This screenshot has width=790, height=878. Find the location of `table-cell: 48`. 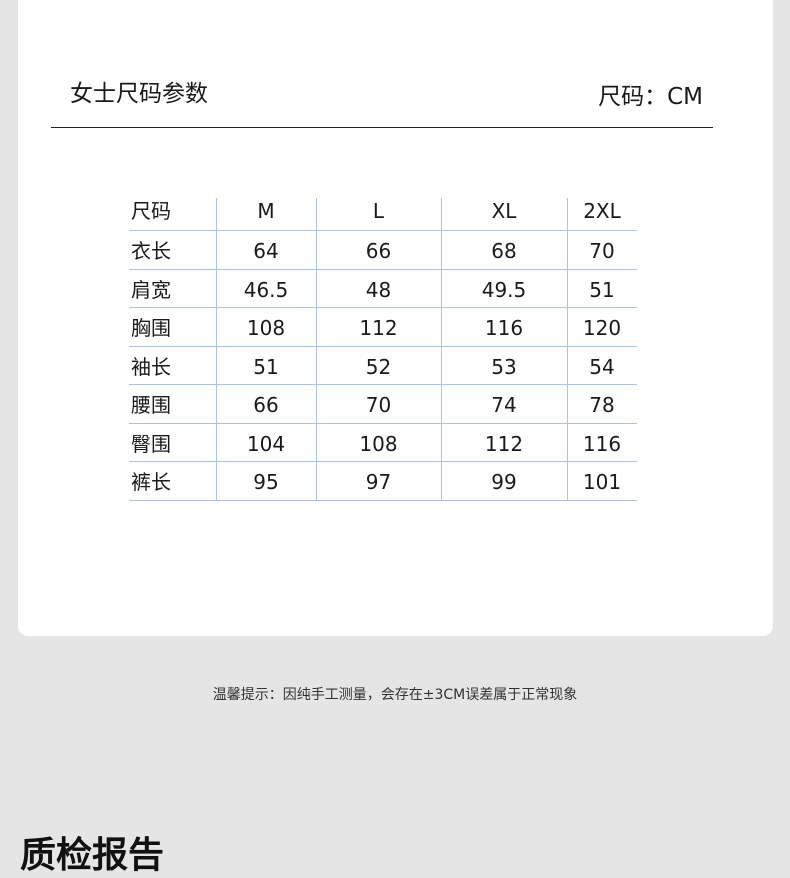

table-cell: 48 is located at coordinates (378, 289).